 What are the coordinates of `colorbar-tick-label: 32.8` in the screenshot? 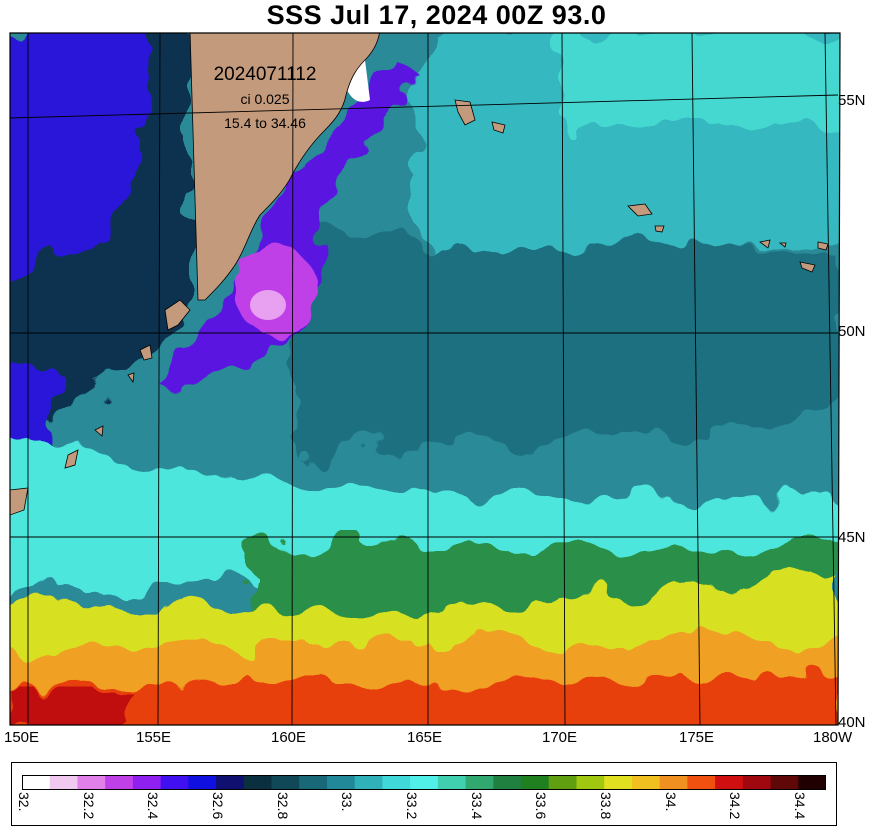 It's located at (282, 806).